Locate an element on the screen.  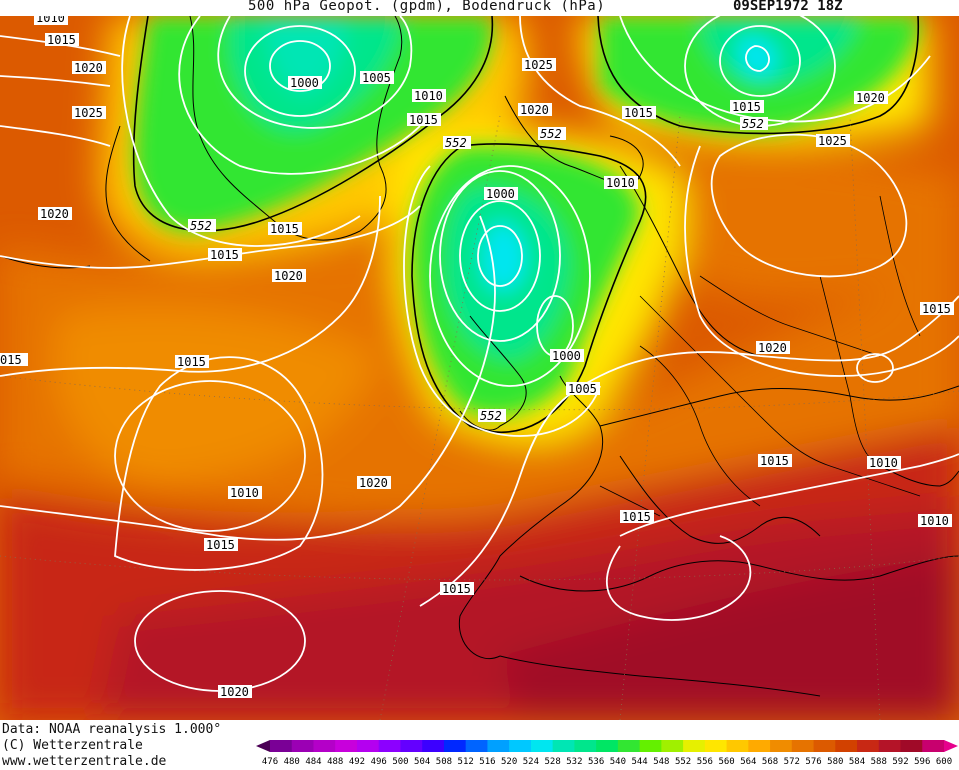
borders is located at coordinates (760, 356).